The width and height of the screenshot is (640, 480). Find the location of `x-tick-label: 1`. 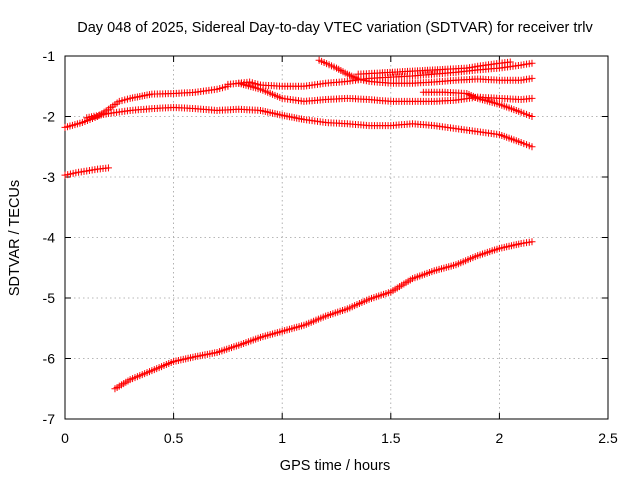

x-tick-label: 1 is located at coordinates (282, 438).